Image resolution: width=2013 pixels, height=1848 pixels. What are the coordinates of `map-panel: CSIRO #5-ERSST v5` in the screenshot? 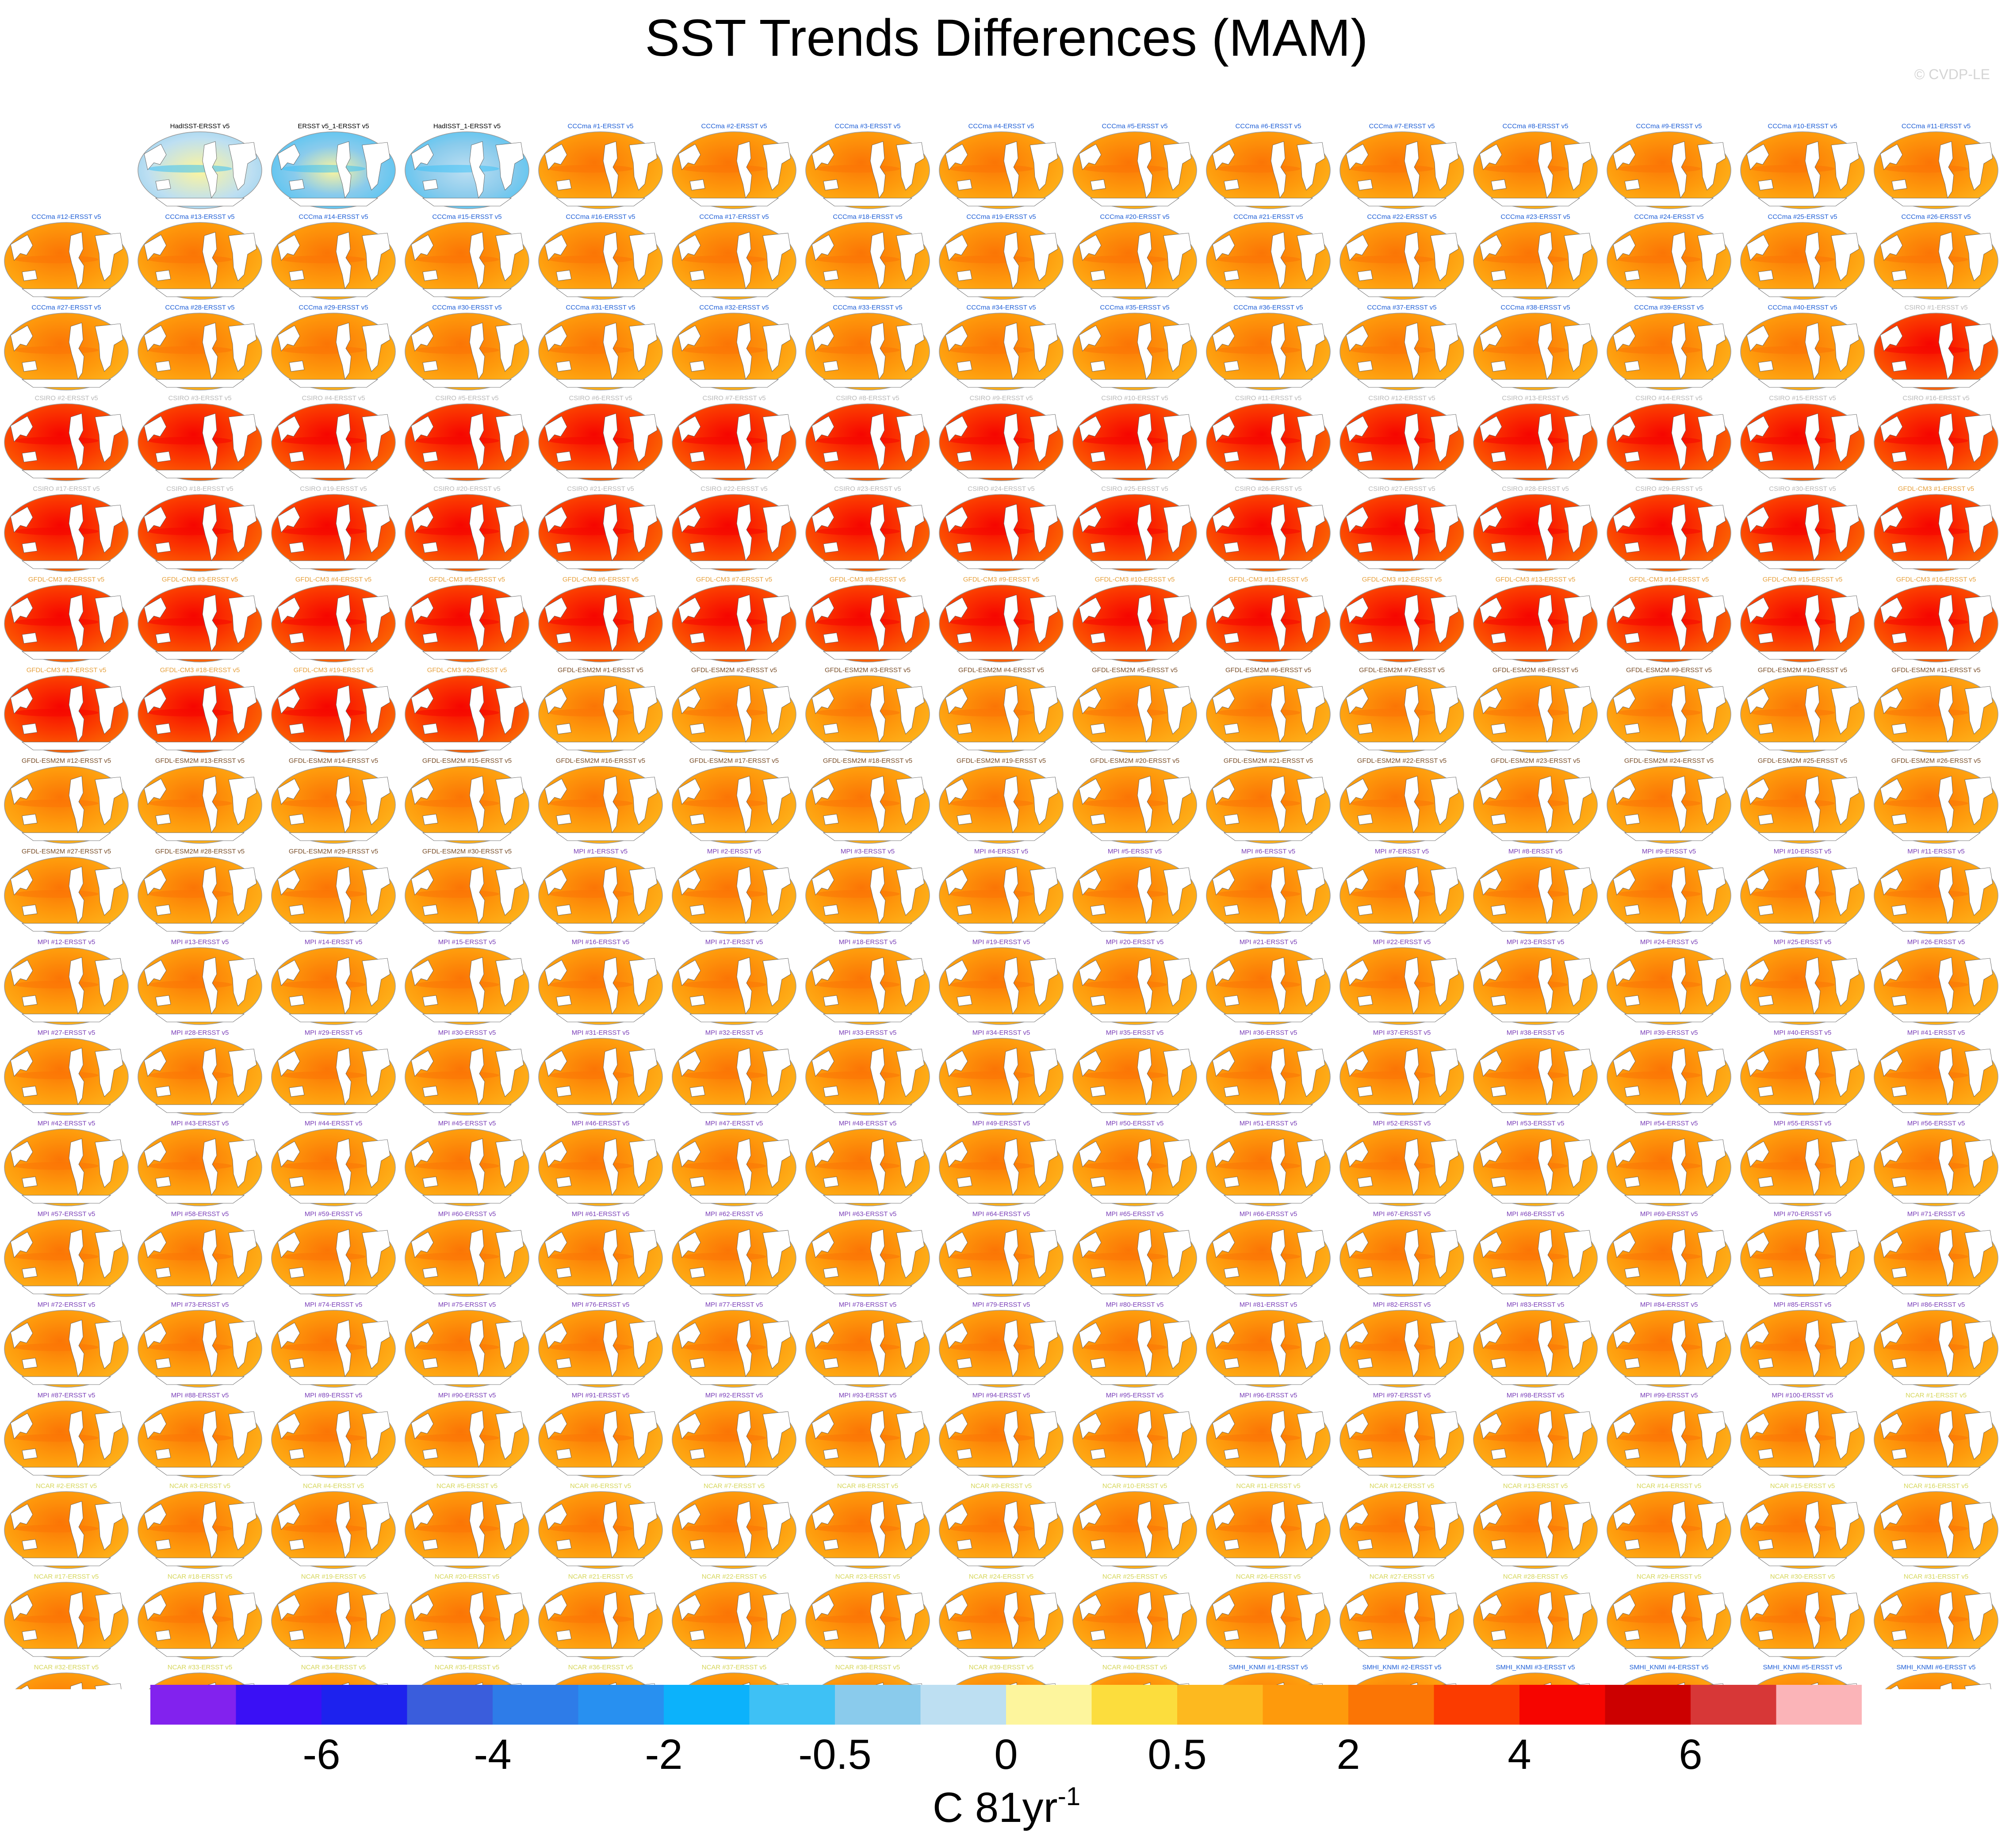 It's located at (467, 437).